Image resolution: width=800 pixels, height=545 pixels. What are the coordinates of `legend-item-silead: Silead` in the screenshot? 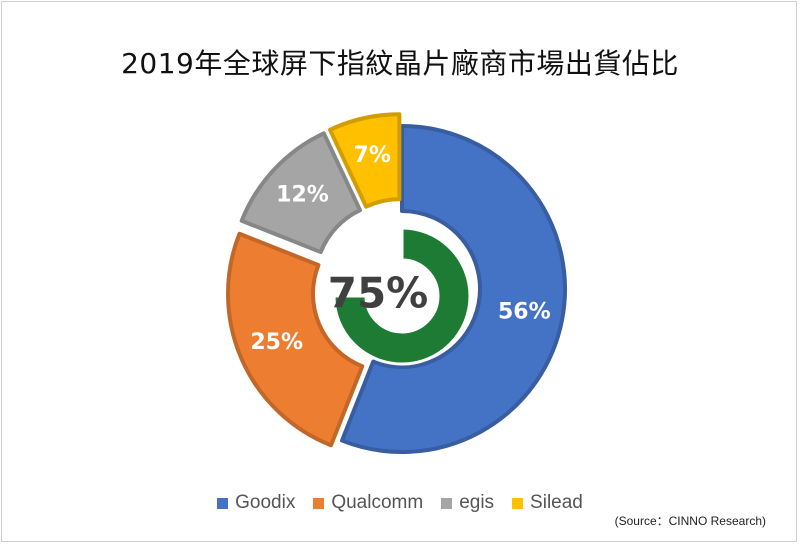 It's located at (547, 503).